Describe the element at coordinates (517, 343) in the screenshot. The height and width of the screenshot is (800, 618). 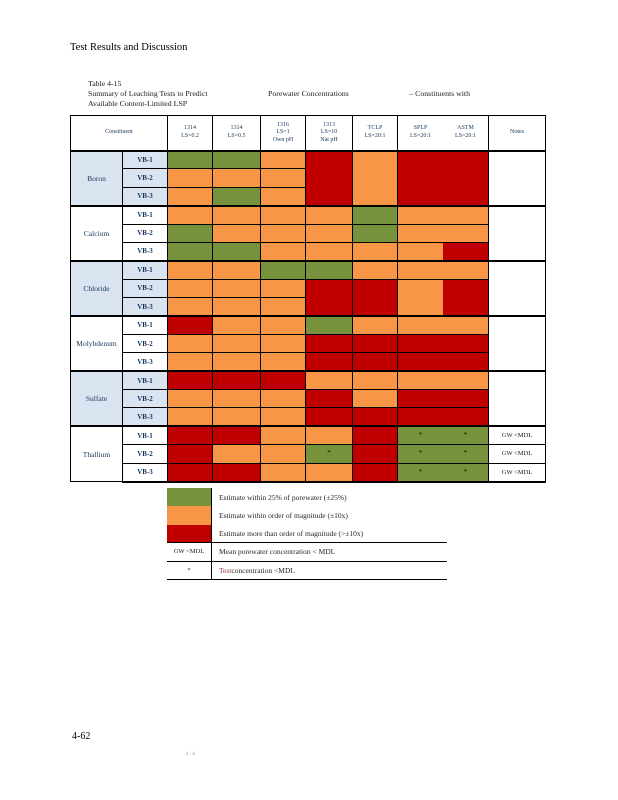
I see `note-molybdenum` at that location.